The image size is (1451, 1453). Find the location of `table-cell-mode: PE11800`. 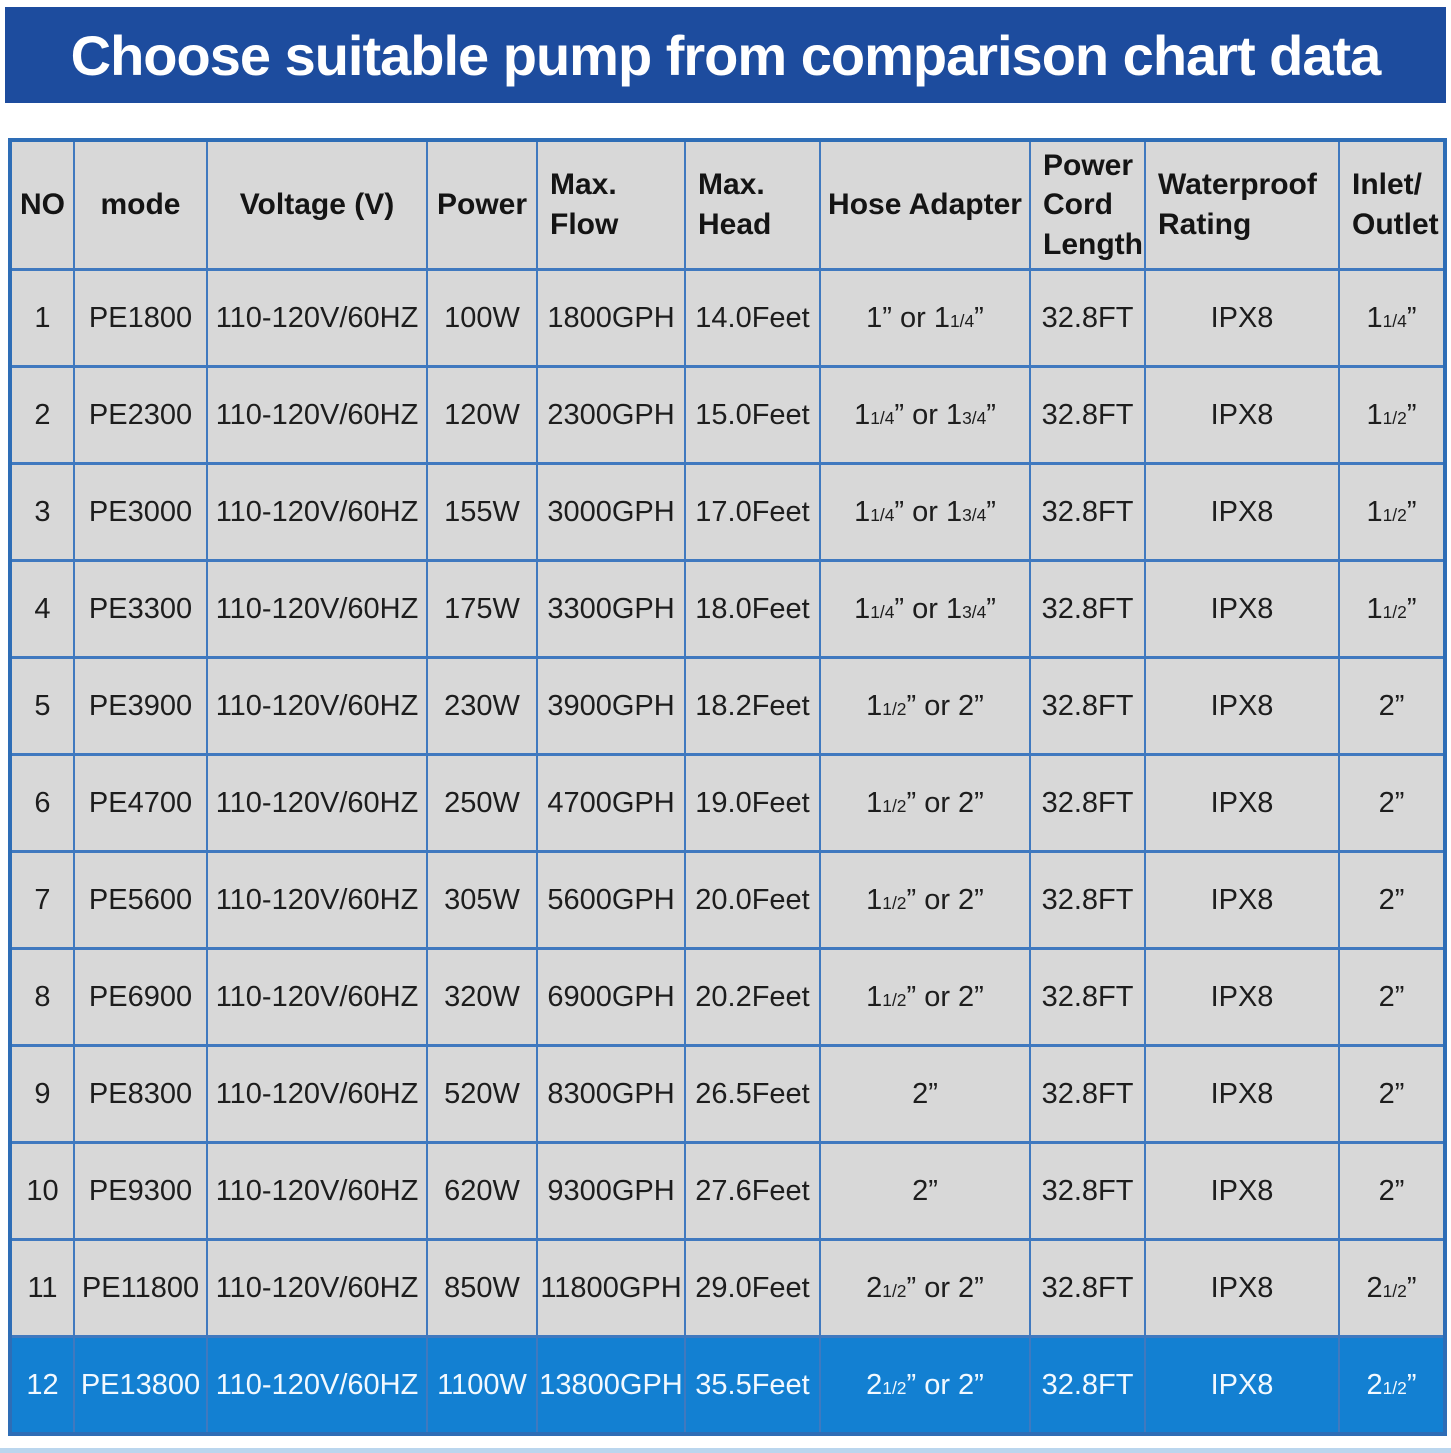

table-cell-mode: PE11800 is located at coordinates (140, 1288).